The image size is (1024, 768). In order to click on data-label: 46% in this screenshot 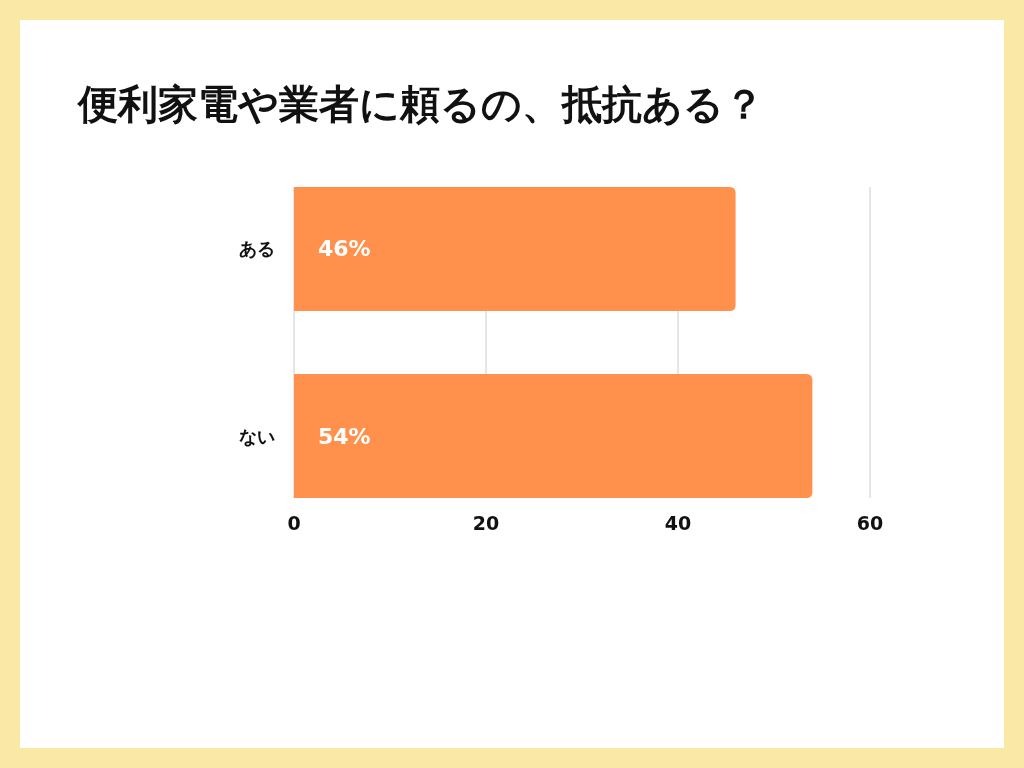, I will do `click(344, 249)`.